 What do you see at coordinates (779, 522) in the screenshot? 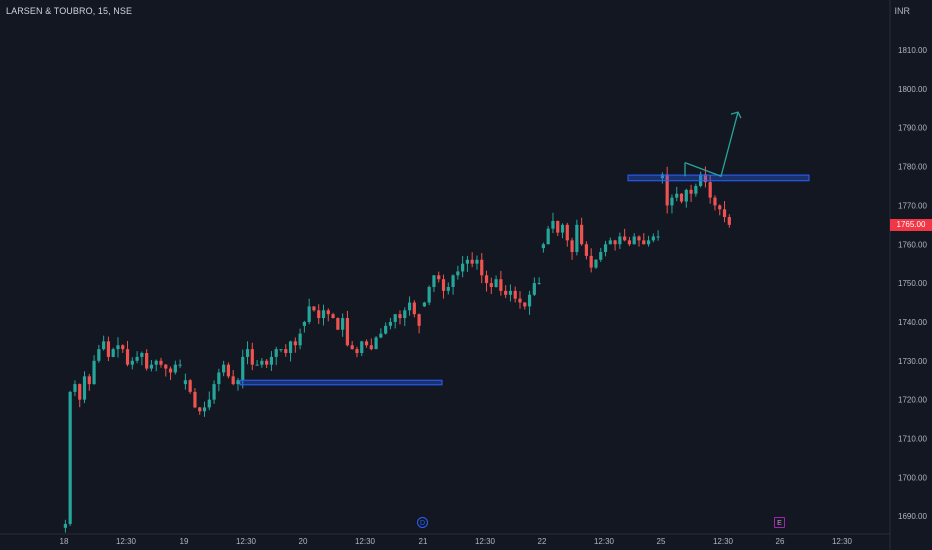
I see `earnings-marker: E` at bounding box center [779, 522].